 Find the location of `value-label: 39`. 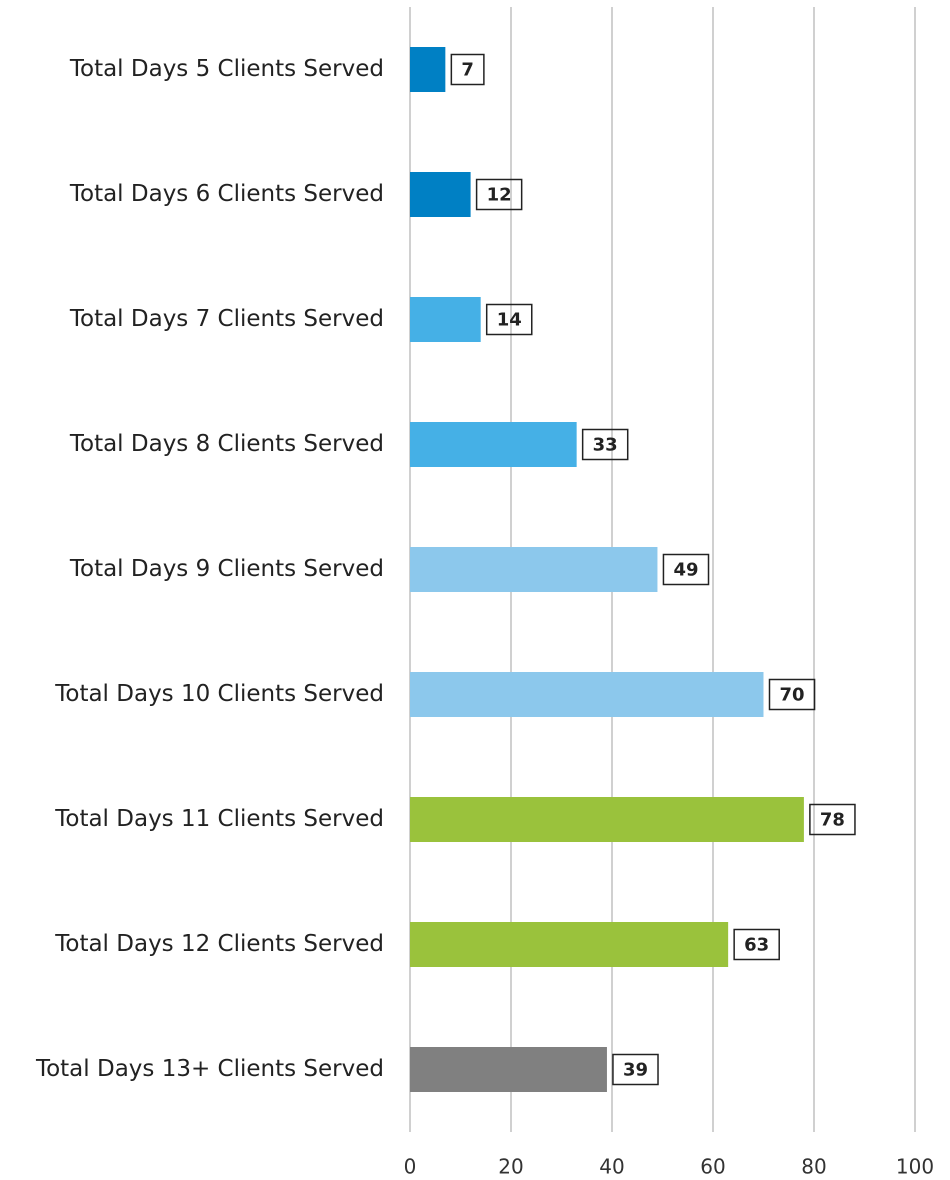

value-label: 39 is located at coordinates (635, 1070).